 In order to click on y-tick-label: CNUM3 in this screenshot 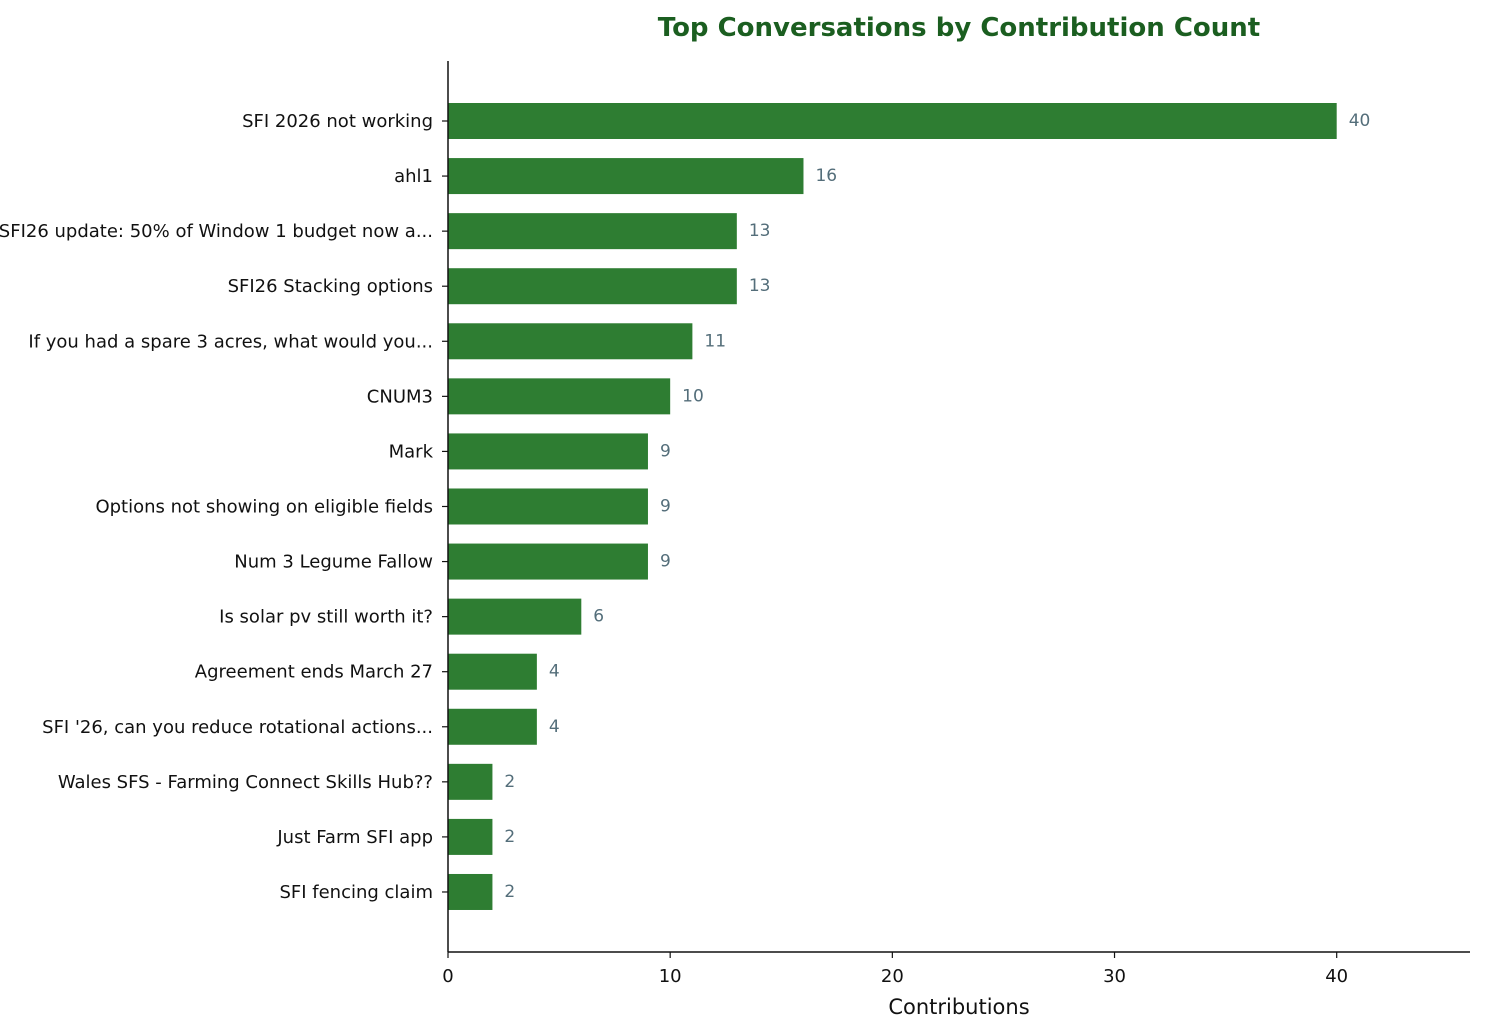, I will do `click(400, 396)`.